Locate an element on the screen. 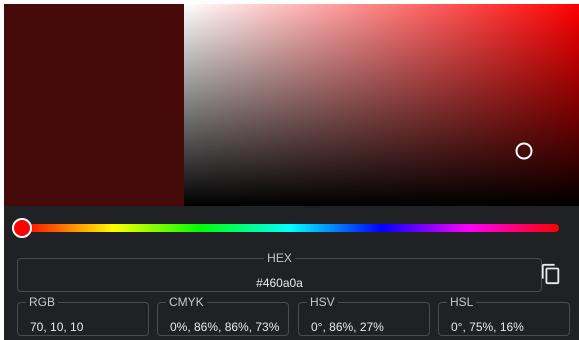 Image resolution: width=579 pixels, height=340 pixels. rgb-field: RGB 70, 10, 10 is located at coordinates (83, 316).